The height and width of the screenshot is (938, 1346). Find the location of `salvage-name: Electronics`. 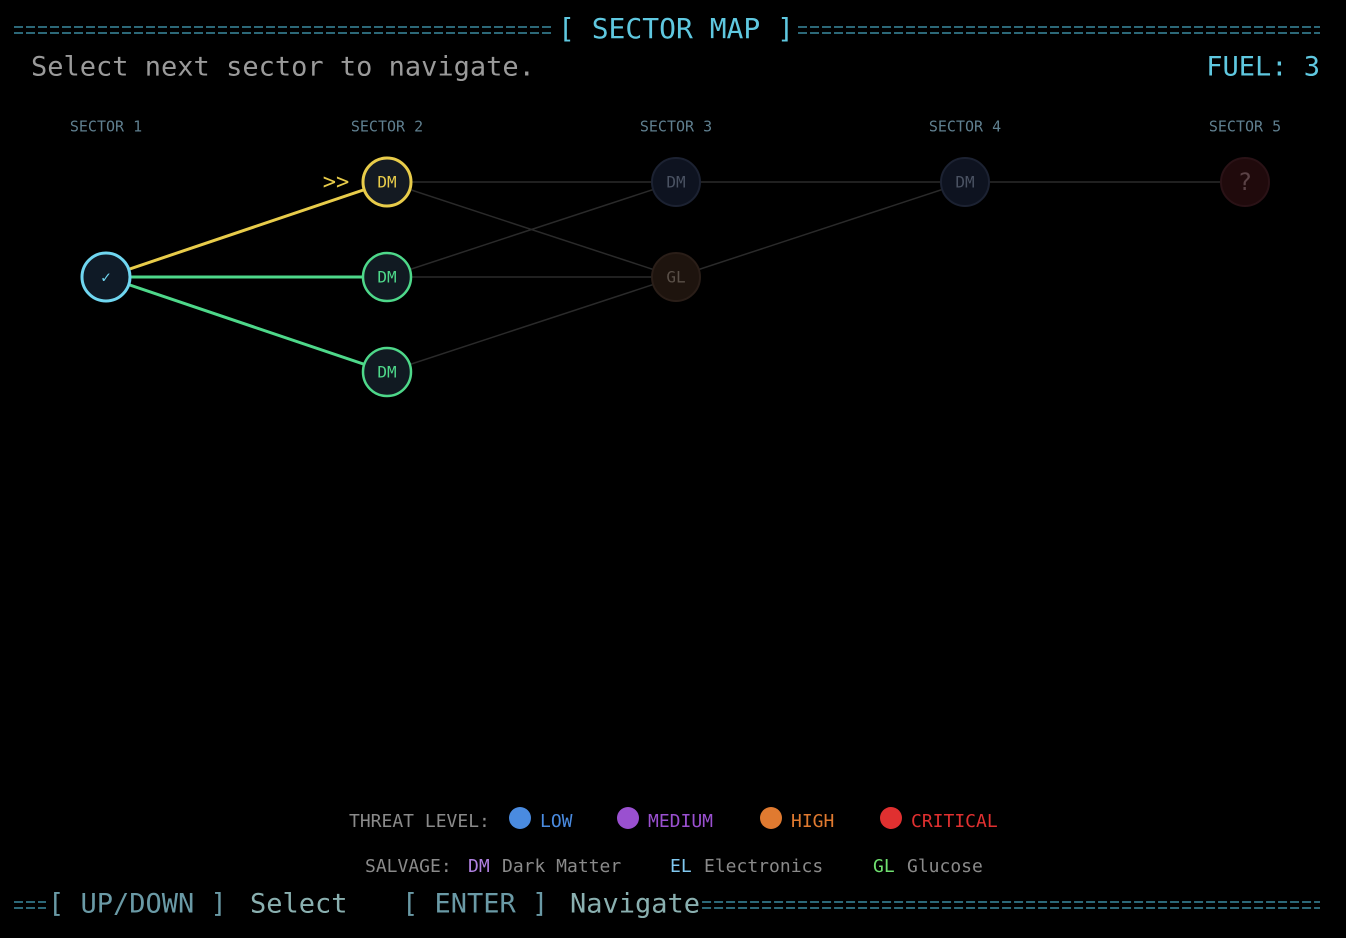

salvage-name: Electronics is located at coordinates (763, 866).